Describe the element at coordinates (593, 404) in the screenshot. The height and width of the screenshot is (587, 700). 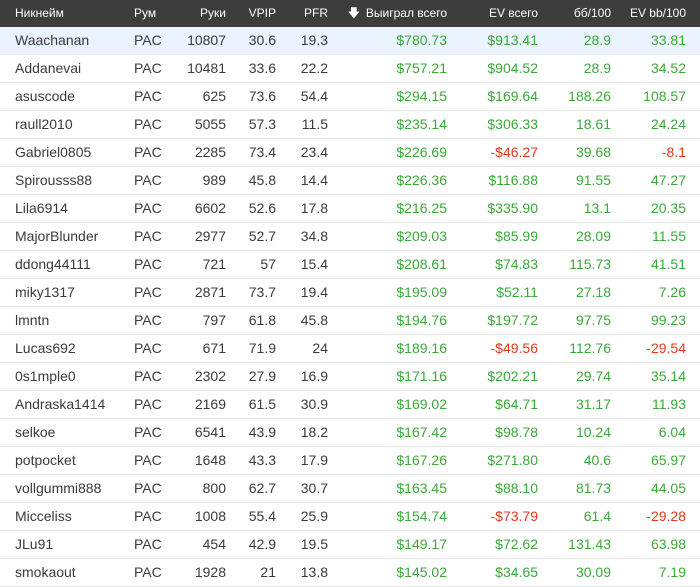
I see `cell-bb100: 31.17` at that location.